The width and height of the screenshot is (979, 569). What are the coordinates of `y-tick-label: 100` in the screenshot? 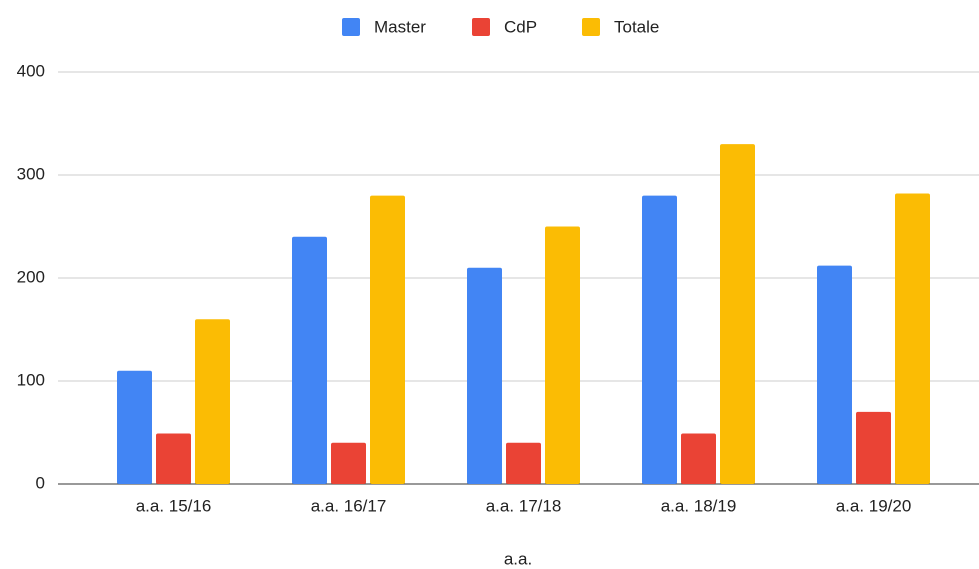 It's located at (31, 379).